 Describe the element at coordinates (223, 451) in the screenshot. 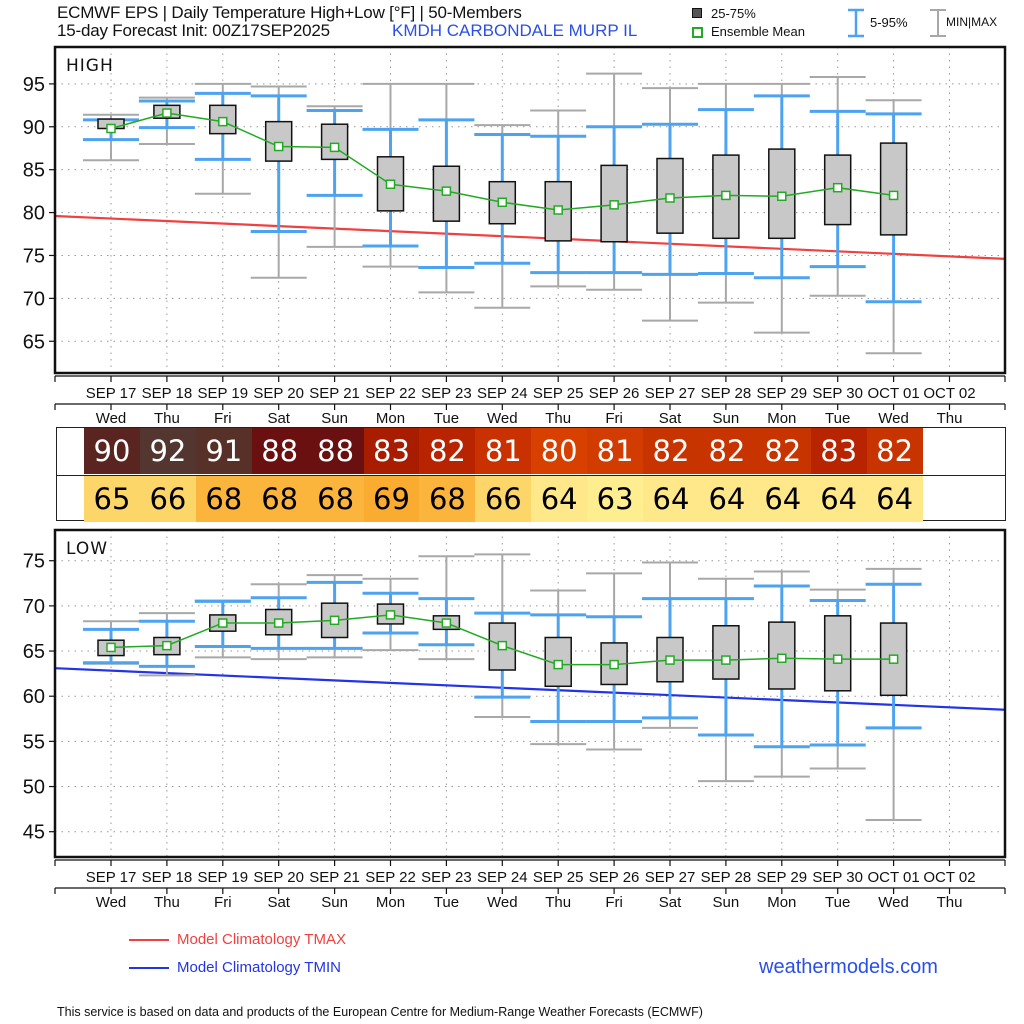

I see `high-value-cell: 91` at that location.